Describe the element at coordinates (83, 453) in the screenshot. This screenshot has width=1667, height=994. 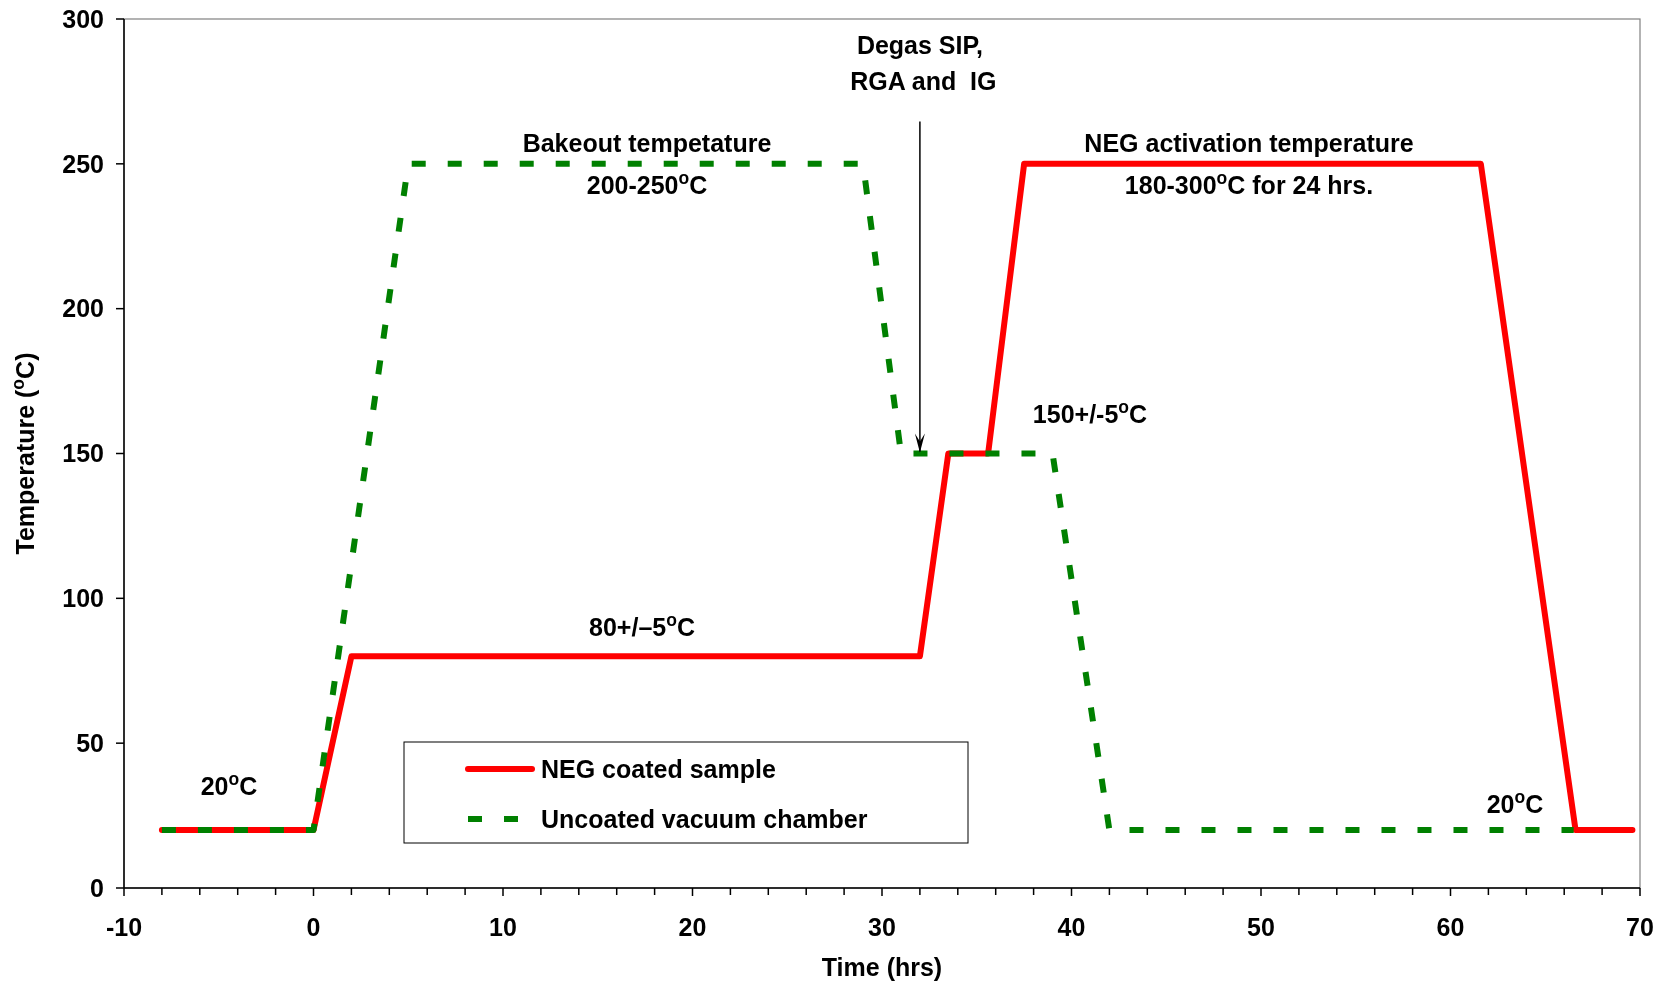
I see `y-tick-label: 150` at that location.